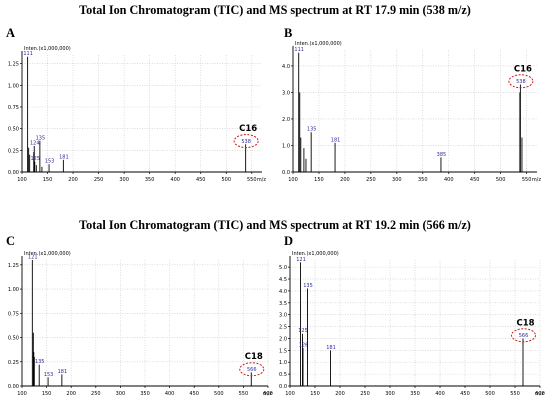 The height and width of the screenshot is (407, 550). Describe the element at coordinates (50, 162) in the screenshot. I see `peak-label: 153` at that location.